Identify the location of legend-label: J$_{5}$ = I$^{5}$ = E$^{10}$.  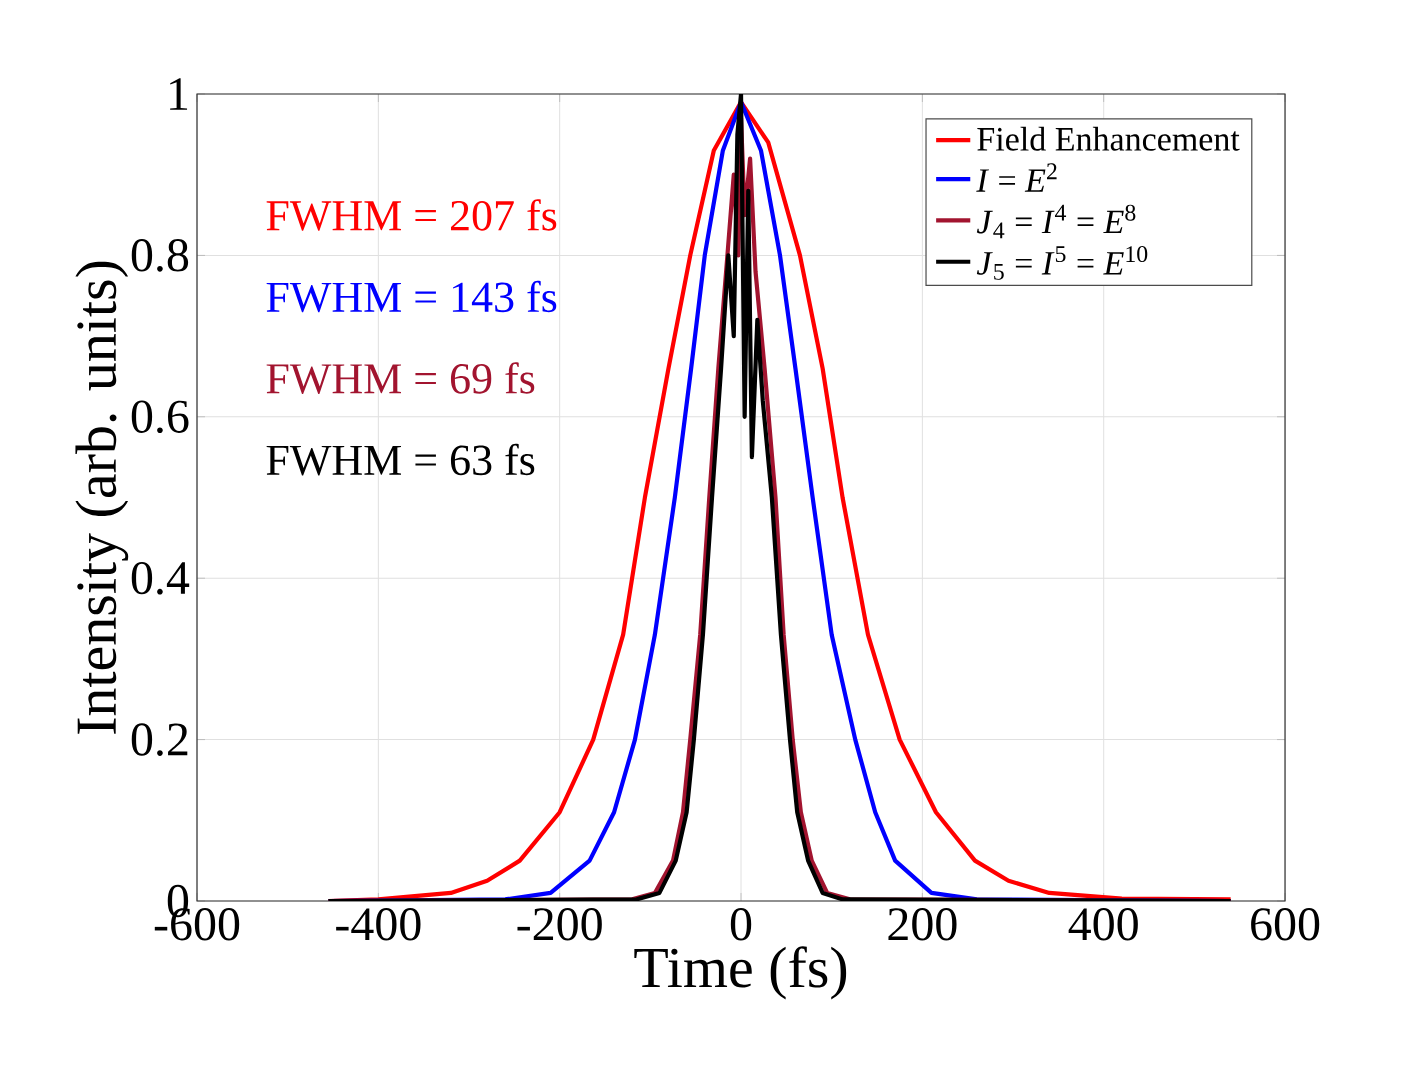
(1062, 263).